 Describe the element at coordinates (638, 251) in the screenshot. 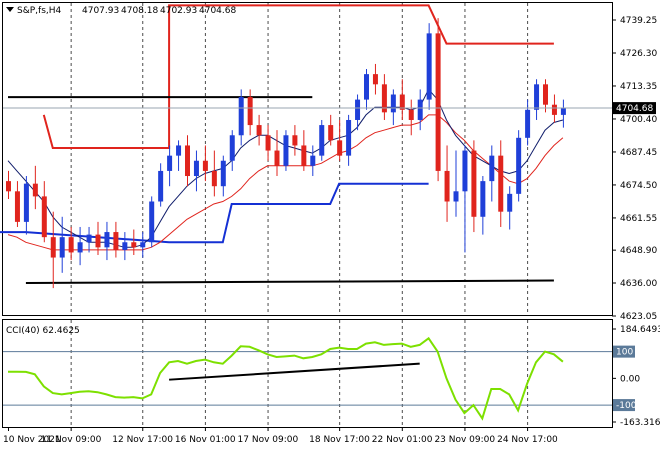

I see `price-tick-label: 4648.90` at that location.